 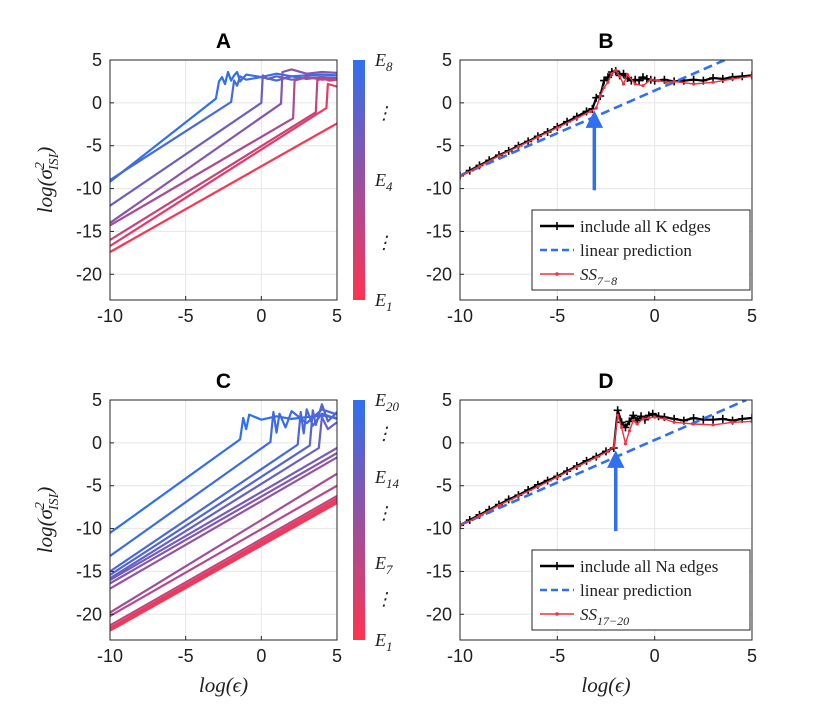 What do you see at coordinates (383, 182) in the screenshot?
I see `colorbar-label: E4` at bounding box center [383, 182].